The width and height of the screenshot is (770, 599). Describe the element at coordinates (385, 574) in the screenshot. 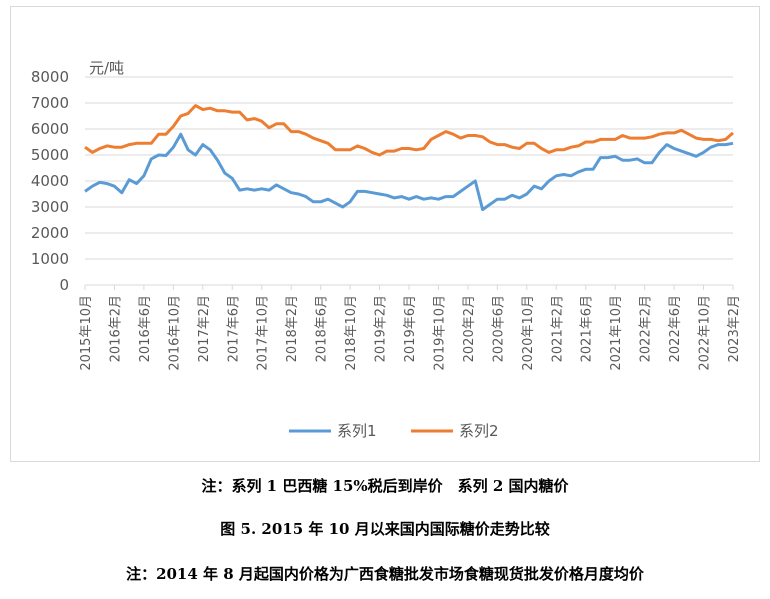

I see `source-note: 注：2014 年 8 月起国内价格为广西食糖批发市场食糖现货批发价格月度均价` at that location.